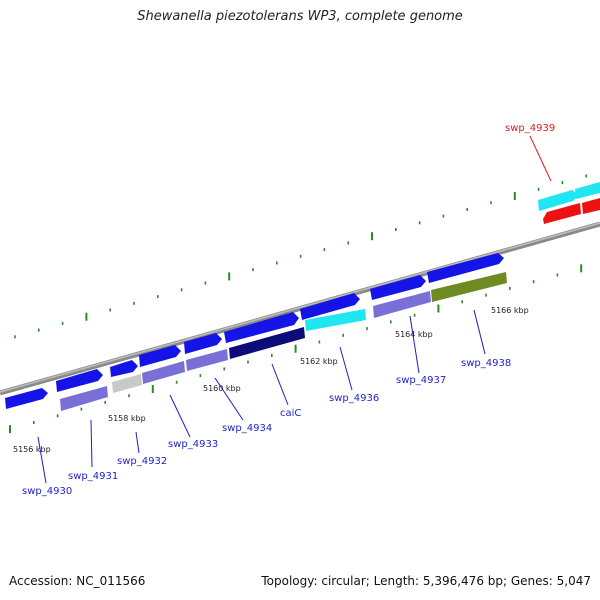 The height and width of the screenshot is (600, 600). What do you see at coordinates (421, 380) in the screenshot?
I see `gene-label-swp-4937: swp_4937` at bounding box center [421, 380].